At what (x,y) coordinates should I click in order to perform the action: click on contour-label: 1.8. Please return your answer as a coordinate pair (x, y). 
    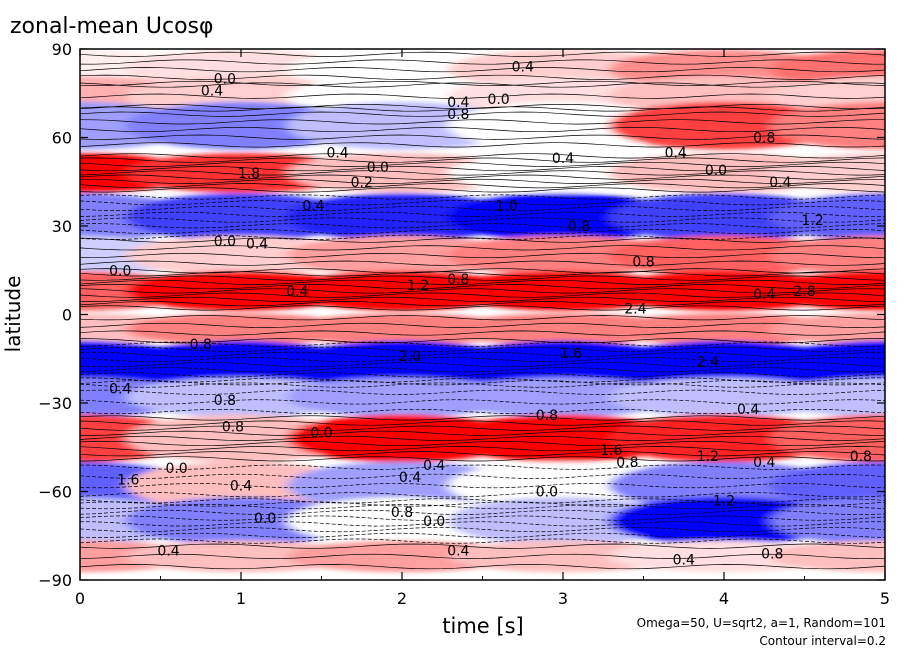
    Looking at the image, I should click on (249, 174).